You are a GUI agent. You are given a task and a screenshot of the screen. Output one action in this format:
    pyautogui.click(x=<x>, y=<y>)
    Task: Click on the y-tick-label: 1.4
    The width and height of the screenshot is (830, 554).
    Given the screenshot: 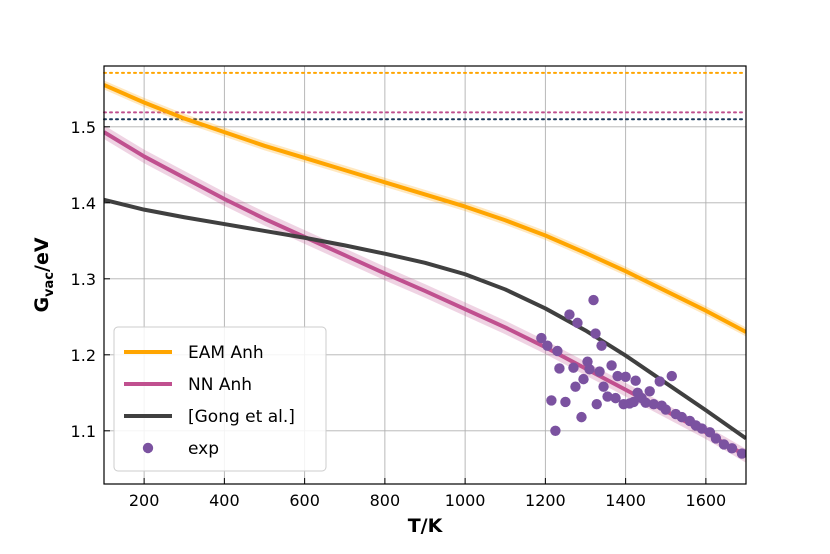 What is the action you would take?
    pyautogui.click(x=83, y=203)
    